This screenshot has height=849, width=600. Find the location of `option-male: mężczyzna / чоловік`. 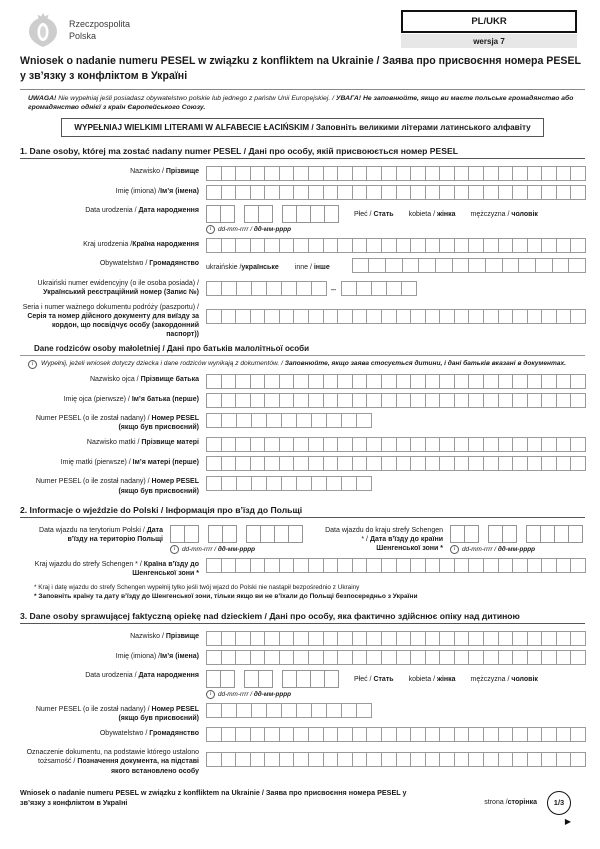

option-male: mężczyzna / чоловік is located at coordinates (504, 215).